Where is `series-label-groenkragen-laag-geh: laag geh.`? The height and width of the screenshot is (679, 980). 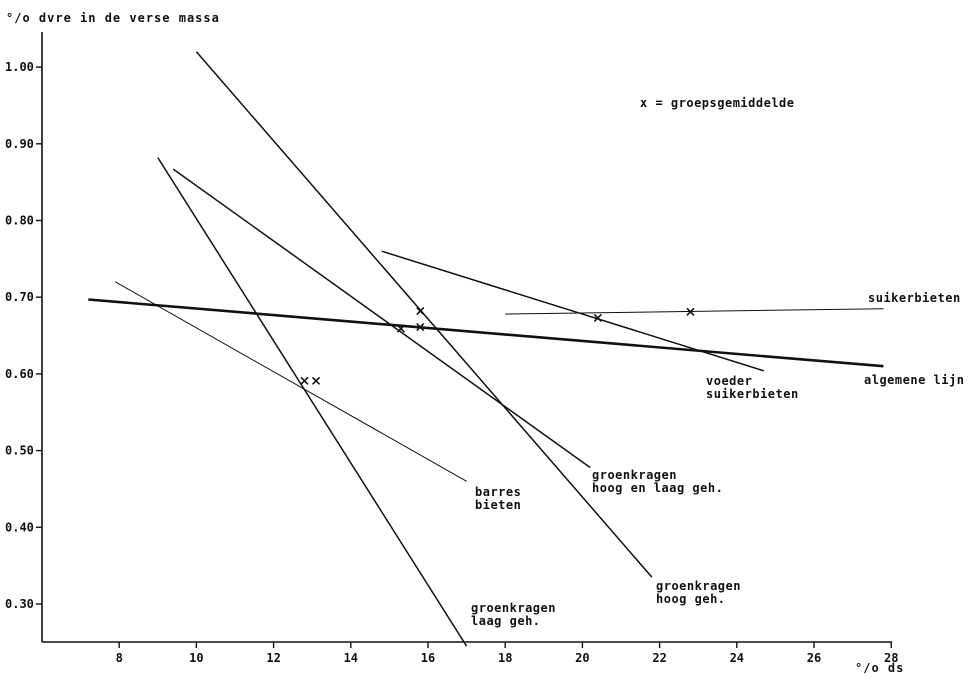
series-label-groenkragen-laag-geh: laag geh. is located at coordinates (506, 621).